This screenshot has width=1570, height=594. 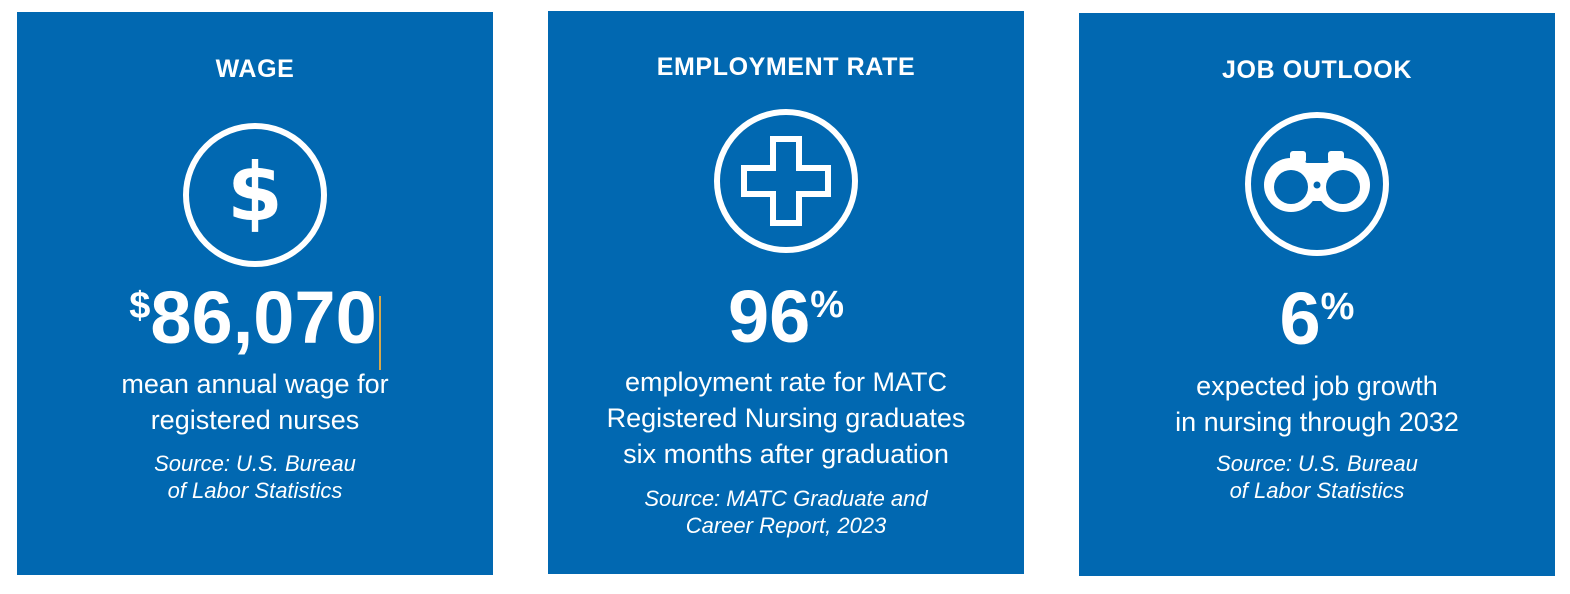 What do you see at coordinates (255, 402) in the screenshot?
I see `wage-description: mean annual wage for registered nurses` at bounding box center [255, 402].